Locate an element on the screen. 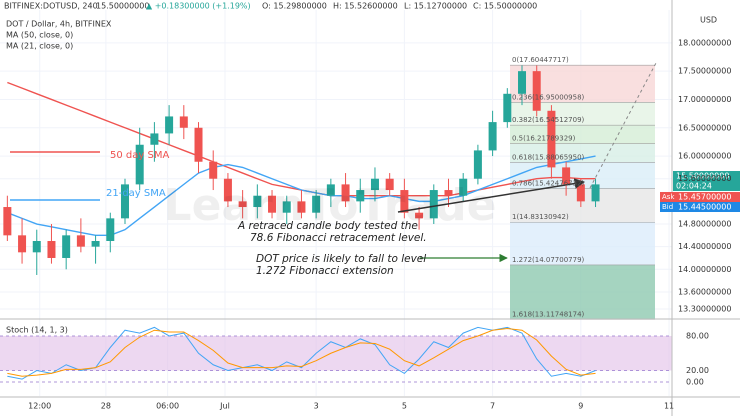  currency: USD is located at coordinates (708, 20).